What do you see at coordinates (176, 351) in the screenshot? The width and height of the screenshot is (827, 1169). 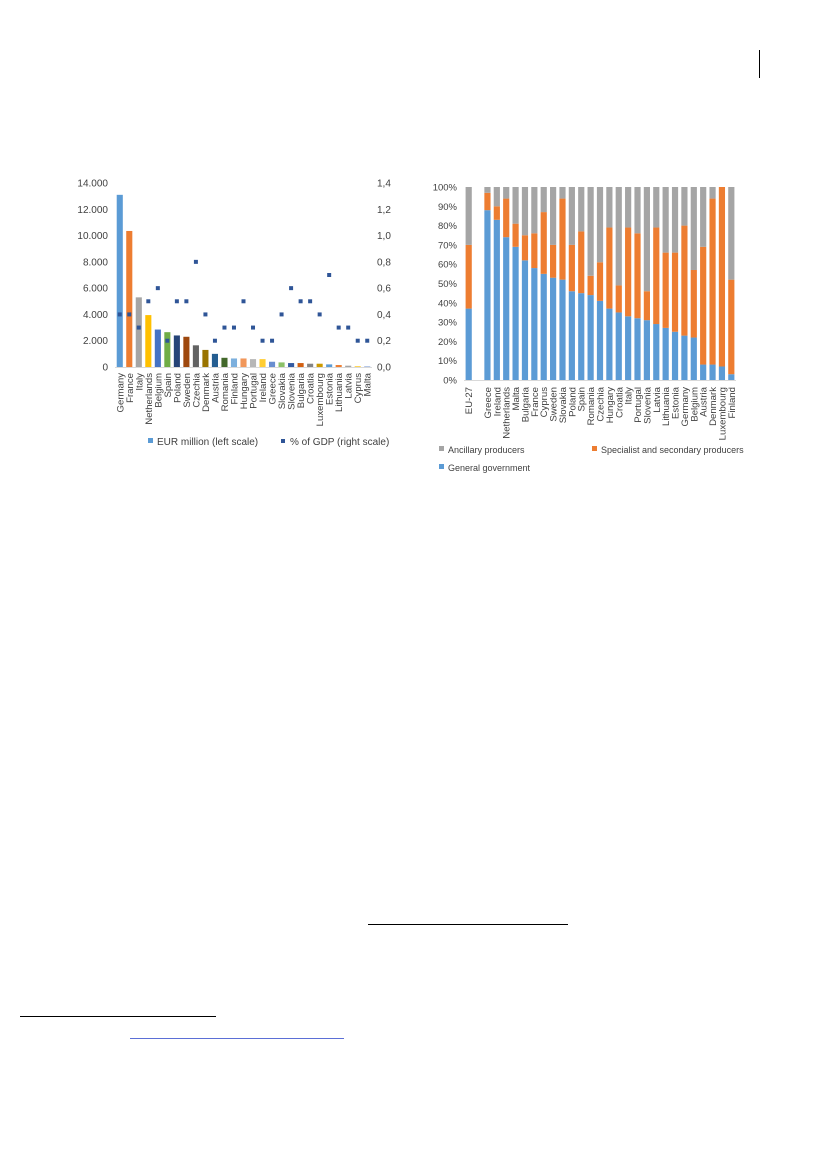 I see `bar-eur-poland` at bounding box center [176, 351].